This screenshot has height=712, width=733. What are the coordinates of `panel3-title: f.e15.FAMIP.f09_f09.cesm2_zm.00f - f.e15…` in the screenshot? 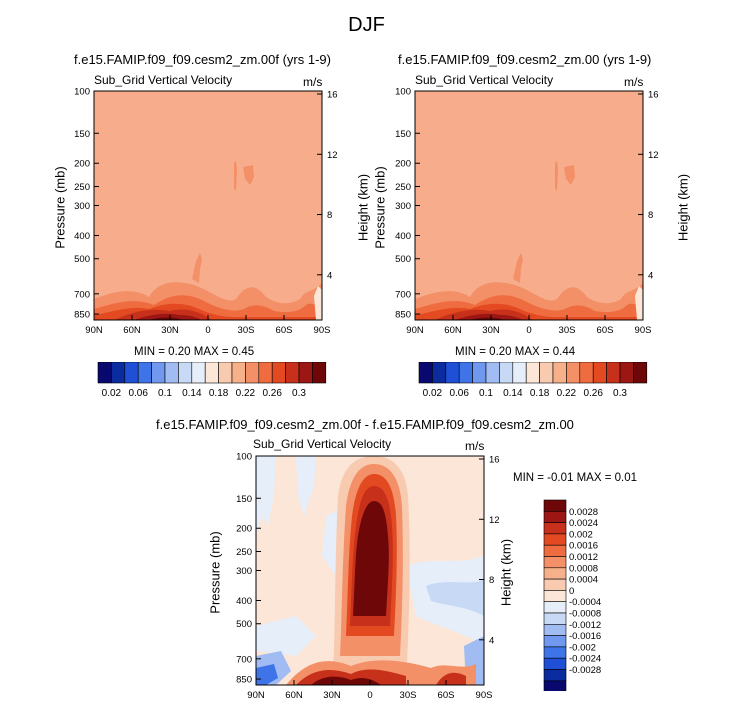 It's located at (365, 424).